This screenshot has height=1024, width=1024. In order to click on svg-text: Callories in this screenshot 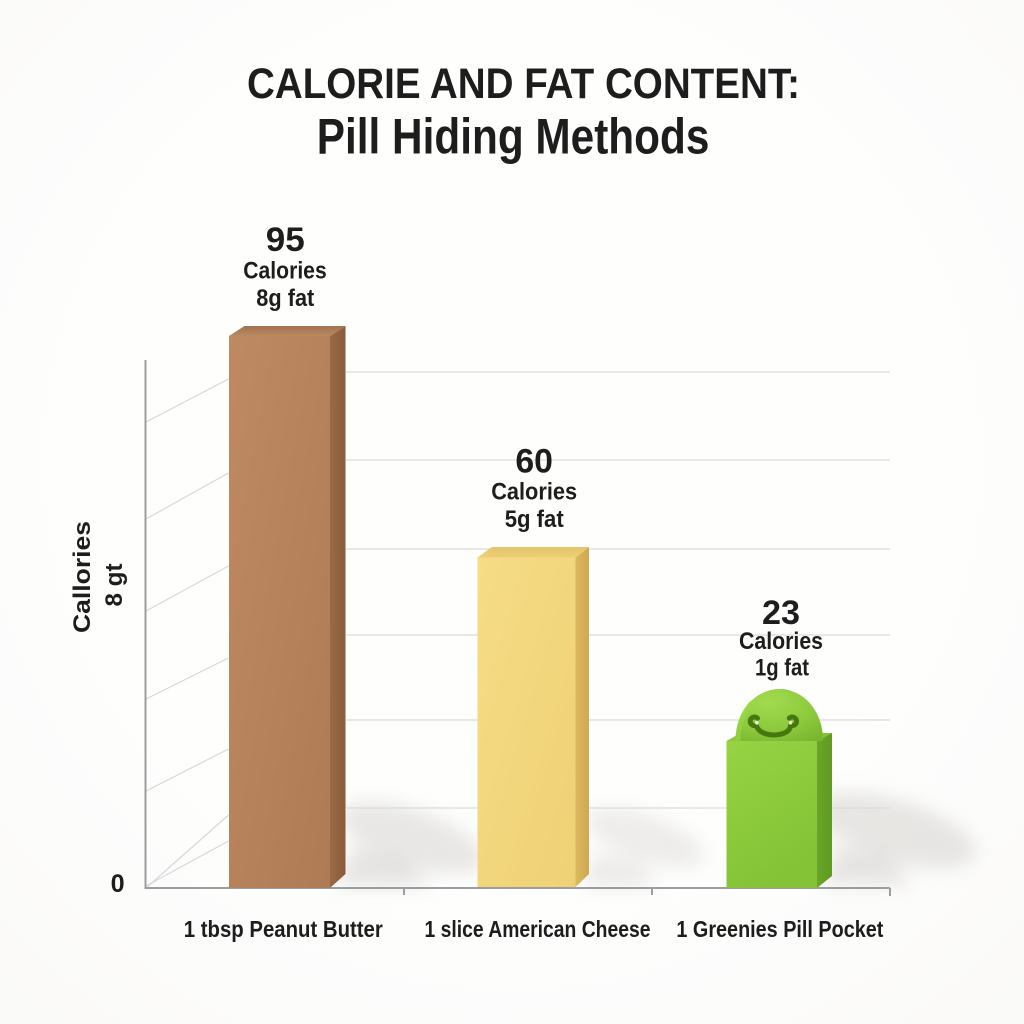, I will do `click(82, 577)`.